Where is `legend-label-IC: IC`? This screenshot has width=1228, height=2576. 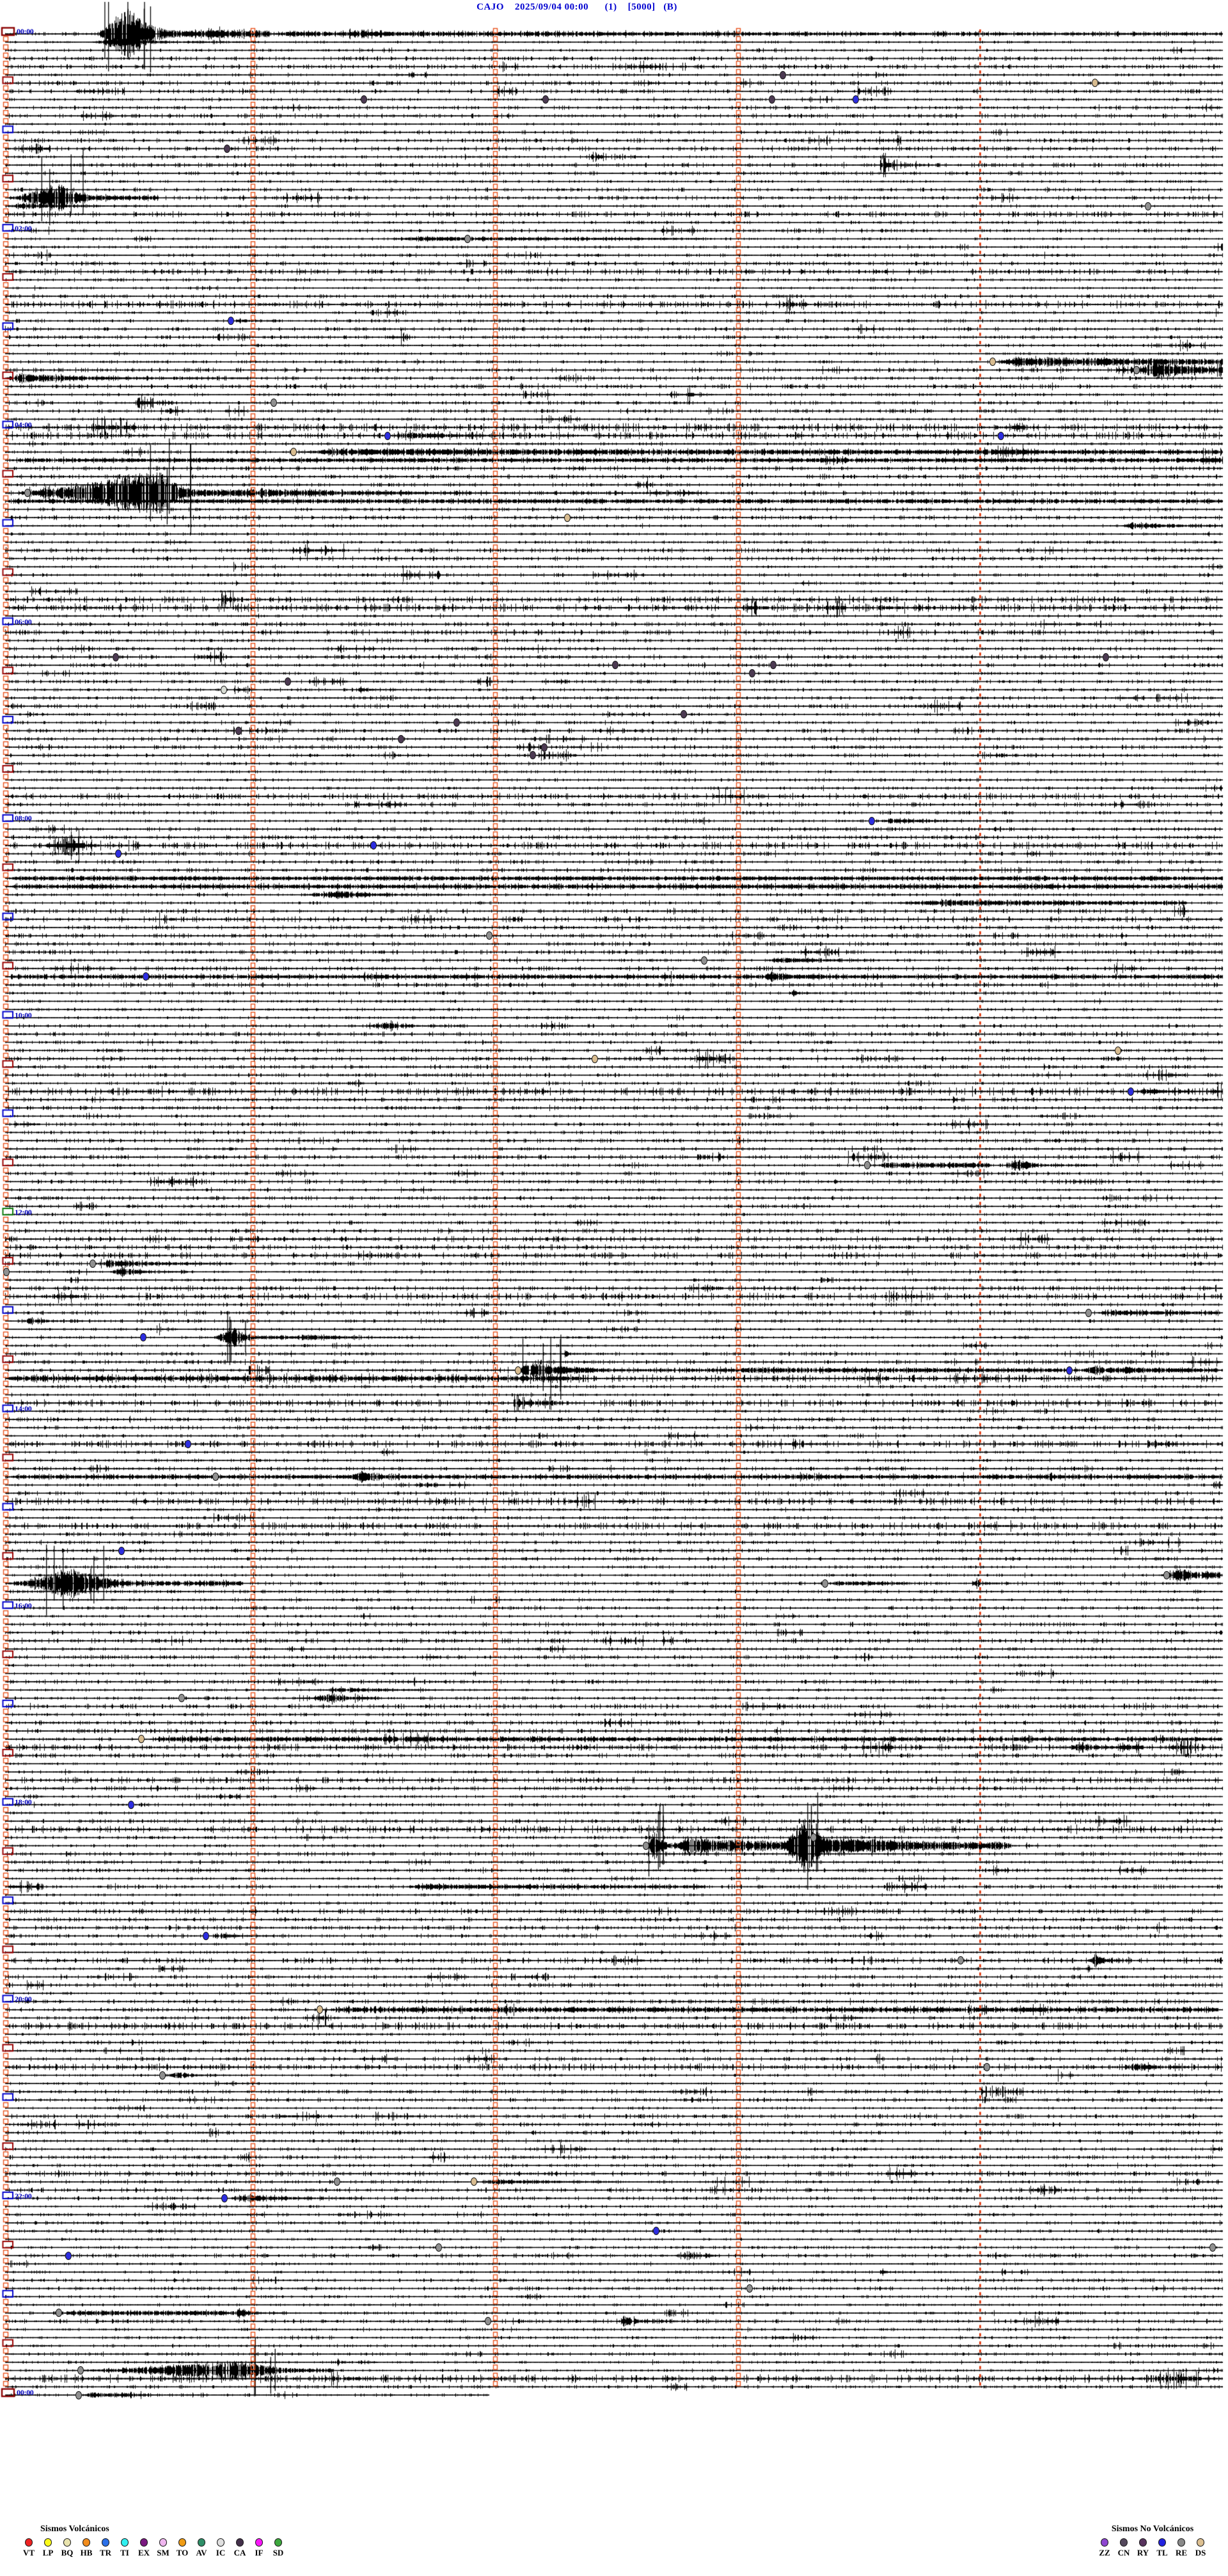
legend-label-IC: IC is located at coordinates (221, 2552).